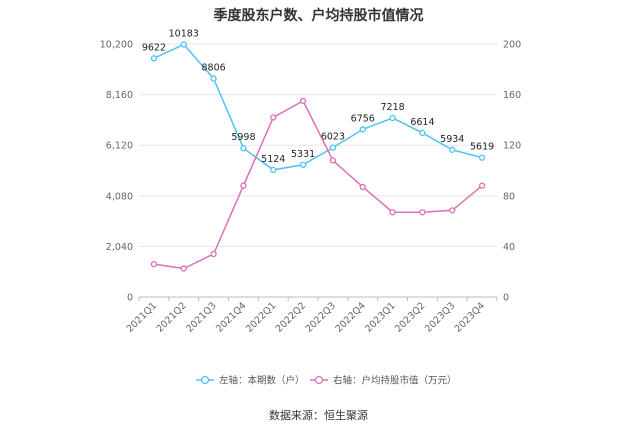 Image resolution: width=637 pixels, height=431 pixels. I want to click on y-right-tick-label: 120, so click(512, 146).